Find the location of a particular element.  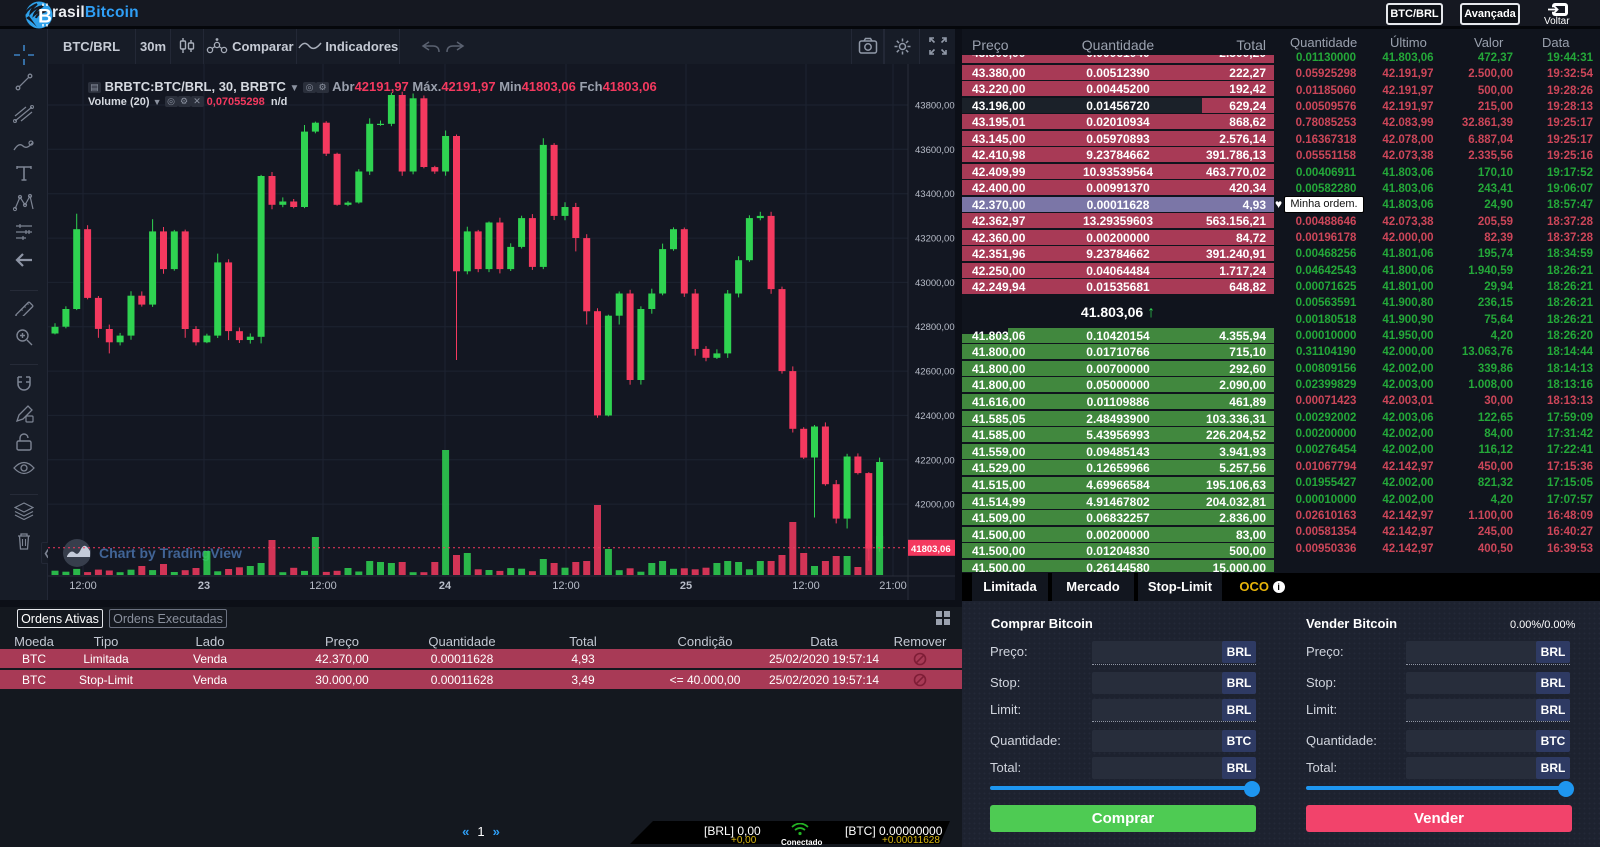

svg-text: 43800,00 is located at coordinates (935, 106).